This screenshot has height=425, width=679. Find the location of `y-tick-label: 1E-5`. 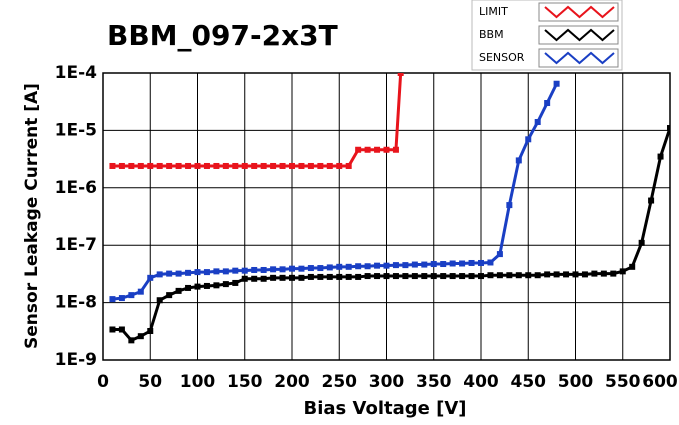

y-tick-label: 1E-5 is located at coordinates (76, 130).